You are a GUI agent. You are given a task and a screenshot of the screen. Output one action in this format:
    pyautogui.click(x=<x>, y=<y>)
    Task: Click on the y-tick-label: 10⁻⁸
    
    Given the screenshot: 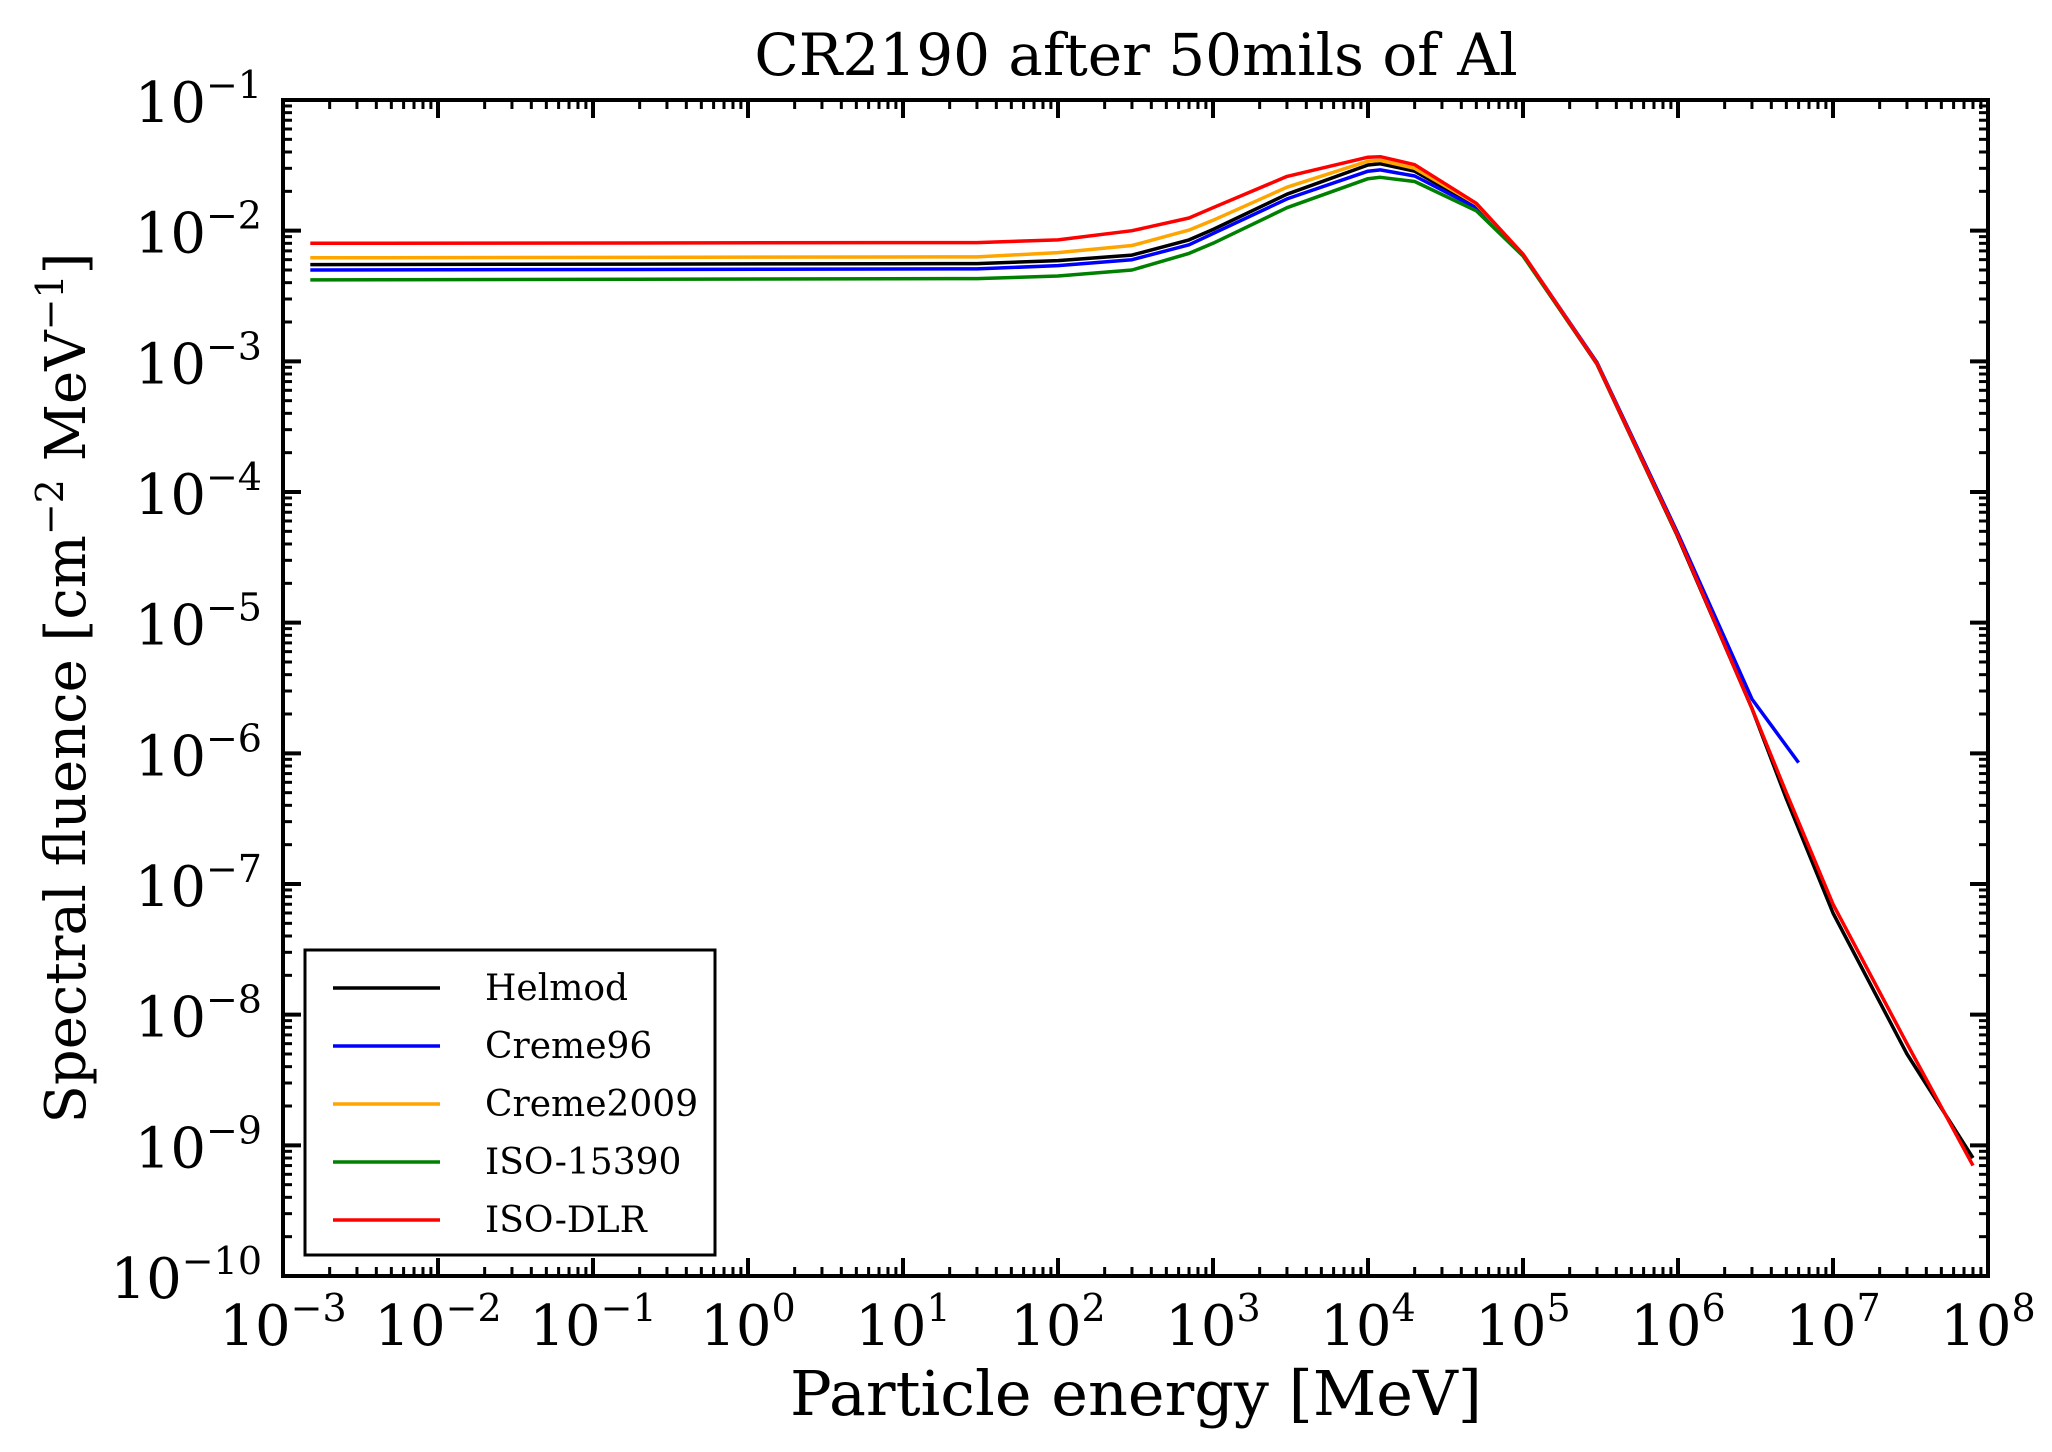 What is the action you would take?
    pyautogui.click(x=198, y=1014)
    